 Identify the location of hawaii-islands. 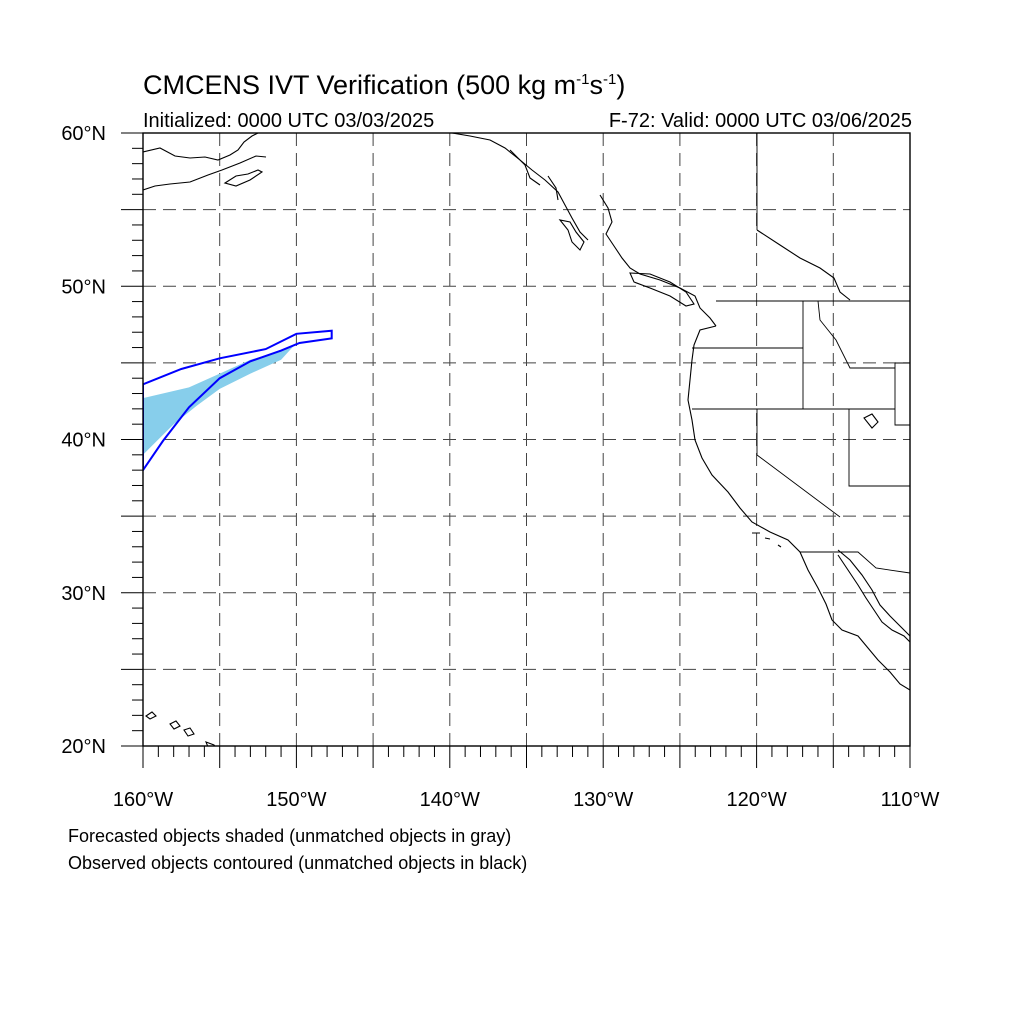
(180, 728).